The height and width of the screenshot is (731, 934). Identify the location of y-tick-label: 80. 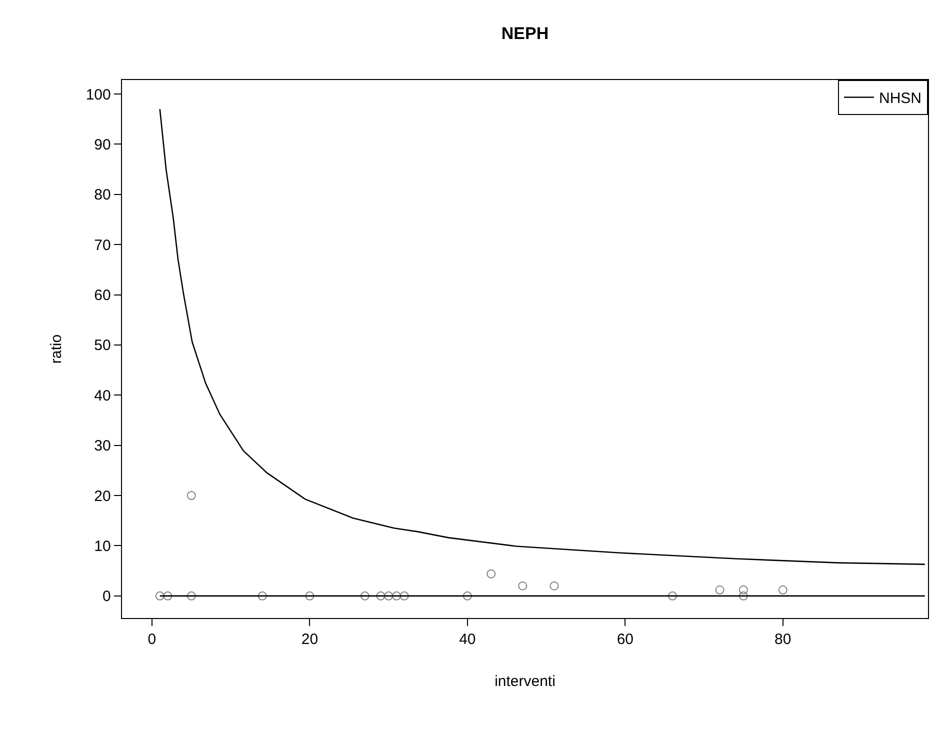
(102, 195).